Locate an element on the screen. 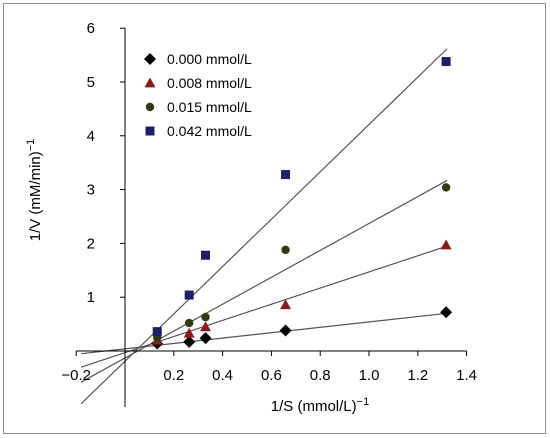 The height and width of the screenshot is (438, 550). x-tick-label: 1.4 is located at coordinates (466, 375).